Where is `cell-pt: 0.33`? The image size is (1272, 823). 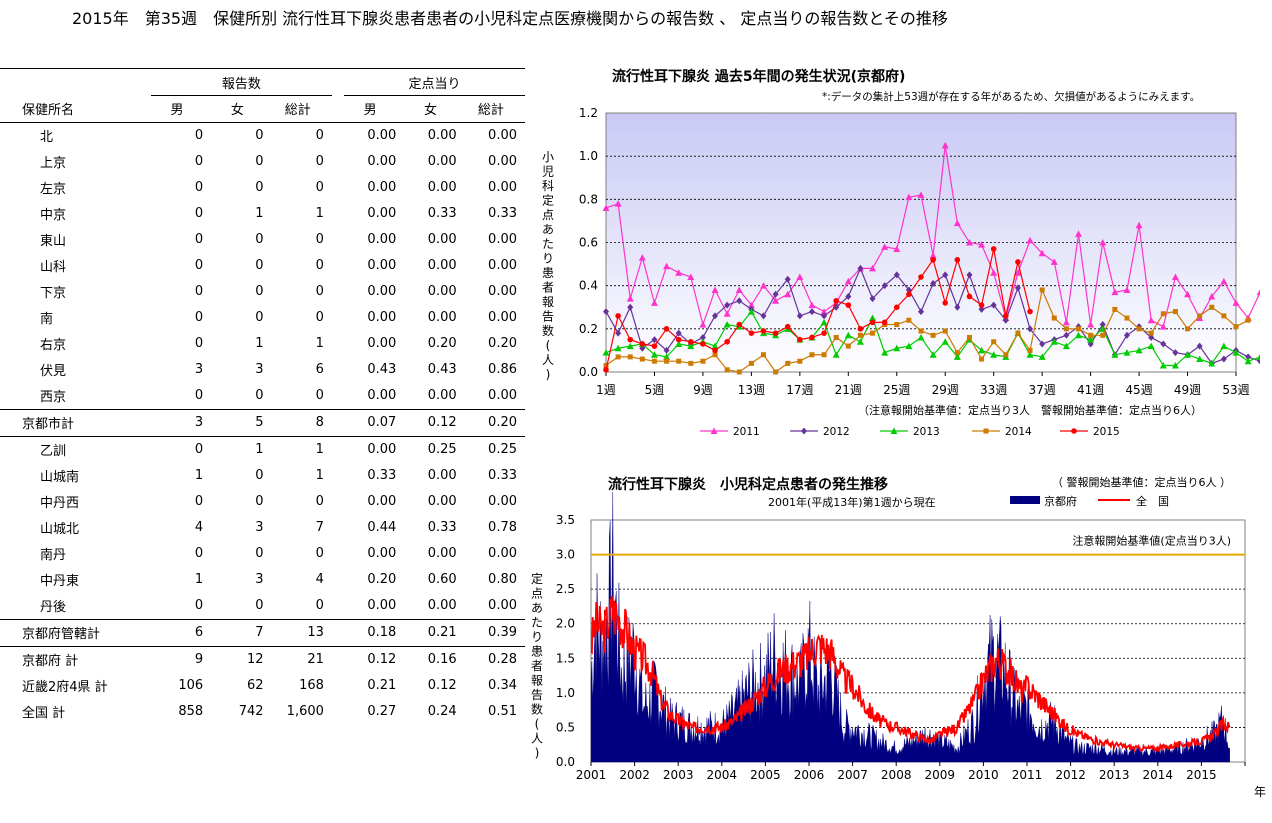
cell-pt: 0.33 is located at coordinates (502, 213).